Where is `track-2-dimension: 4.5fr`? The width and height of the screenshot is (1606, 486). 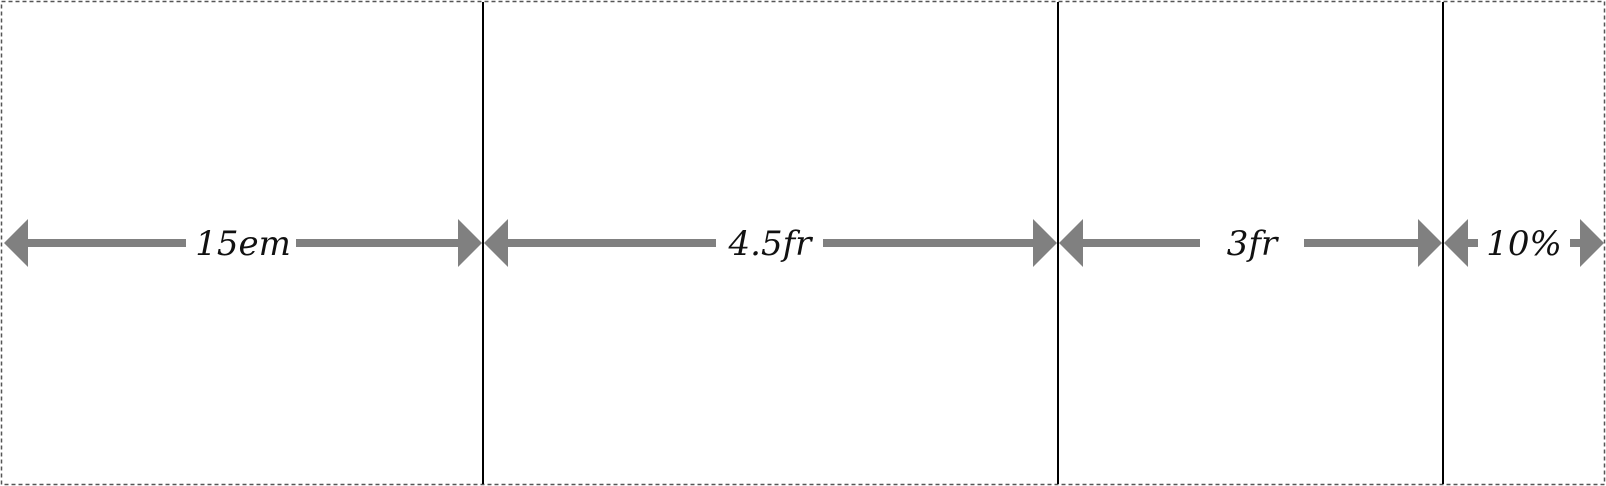
track-2-dimension: 4.5fr is located at coordinates (770, 243).